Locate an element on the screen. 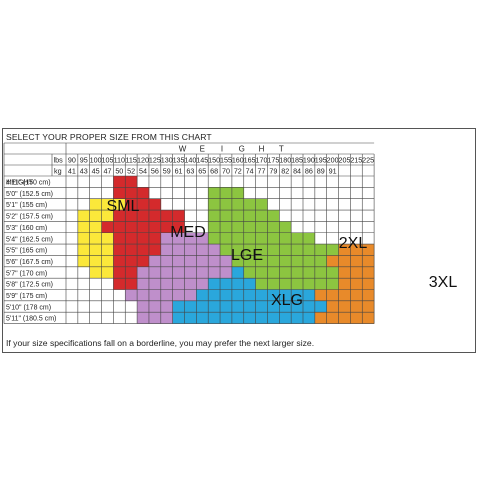 The image size is (480, 480). height-row-label: 5'5" (165 cm) is located at coordinates (26, 251).